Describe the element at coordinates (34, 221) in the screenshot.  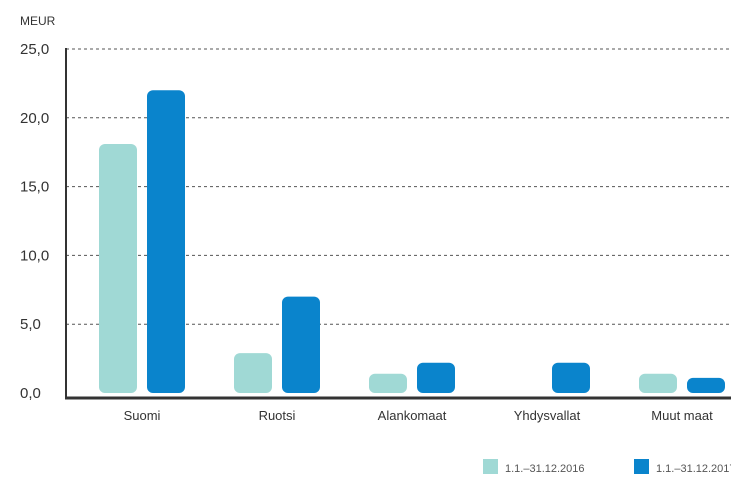
I see `y-axis-ticks: 0,0 5,0 10,0 15,0 20,0 25,0` at that location.